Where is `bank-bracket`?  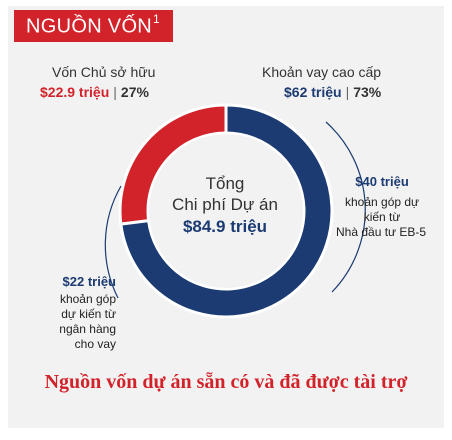
bank-bracket is located at coordinates (113, 242).